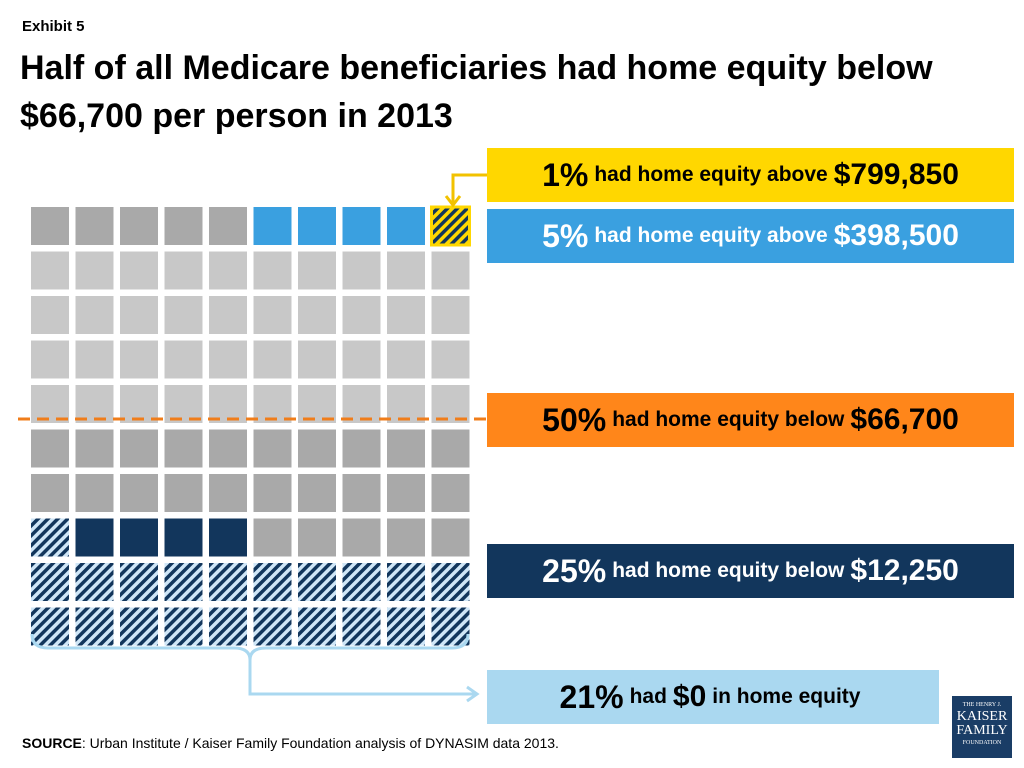  Describe the element at coordinates (904, 570) in the screenshot. I see `callout-amount: $12,250` at that location.